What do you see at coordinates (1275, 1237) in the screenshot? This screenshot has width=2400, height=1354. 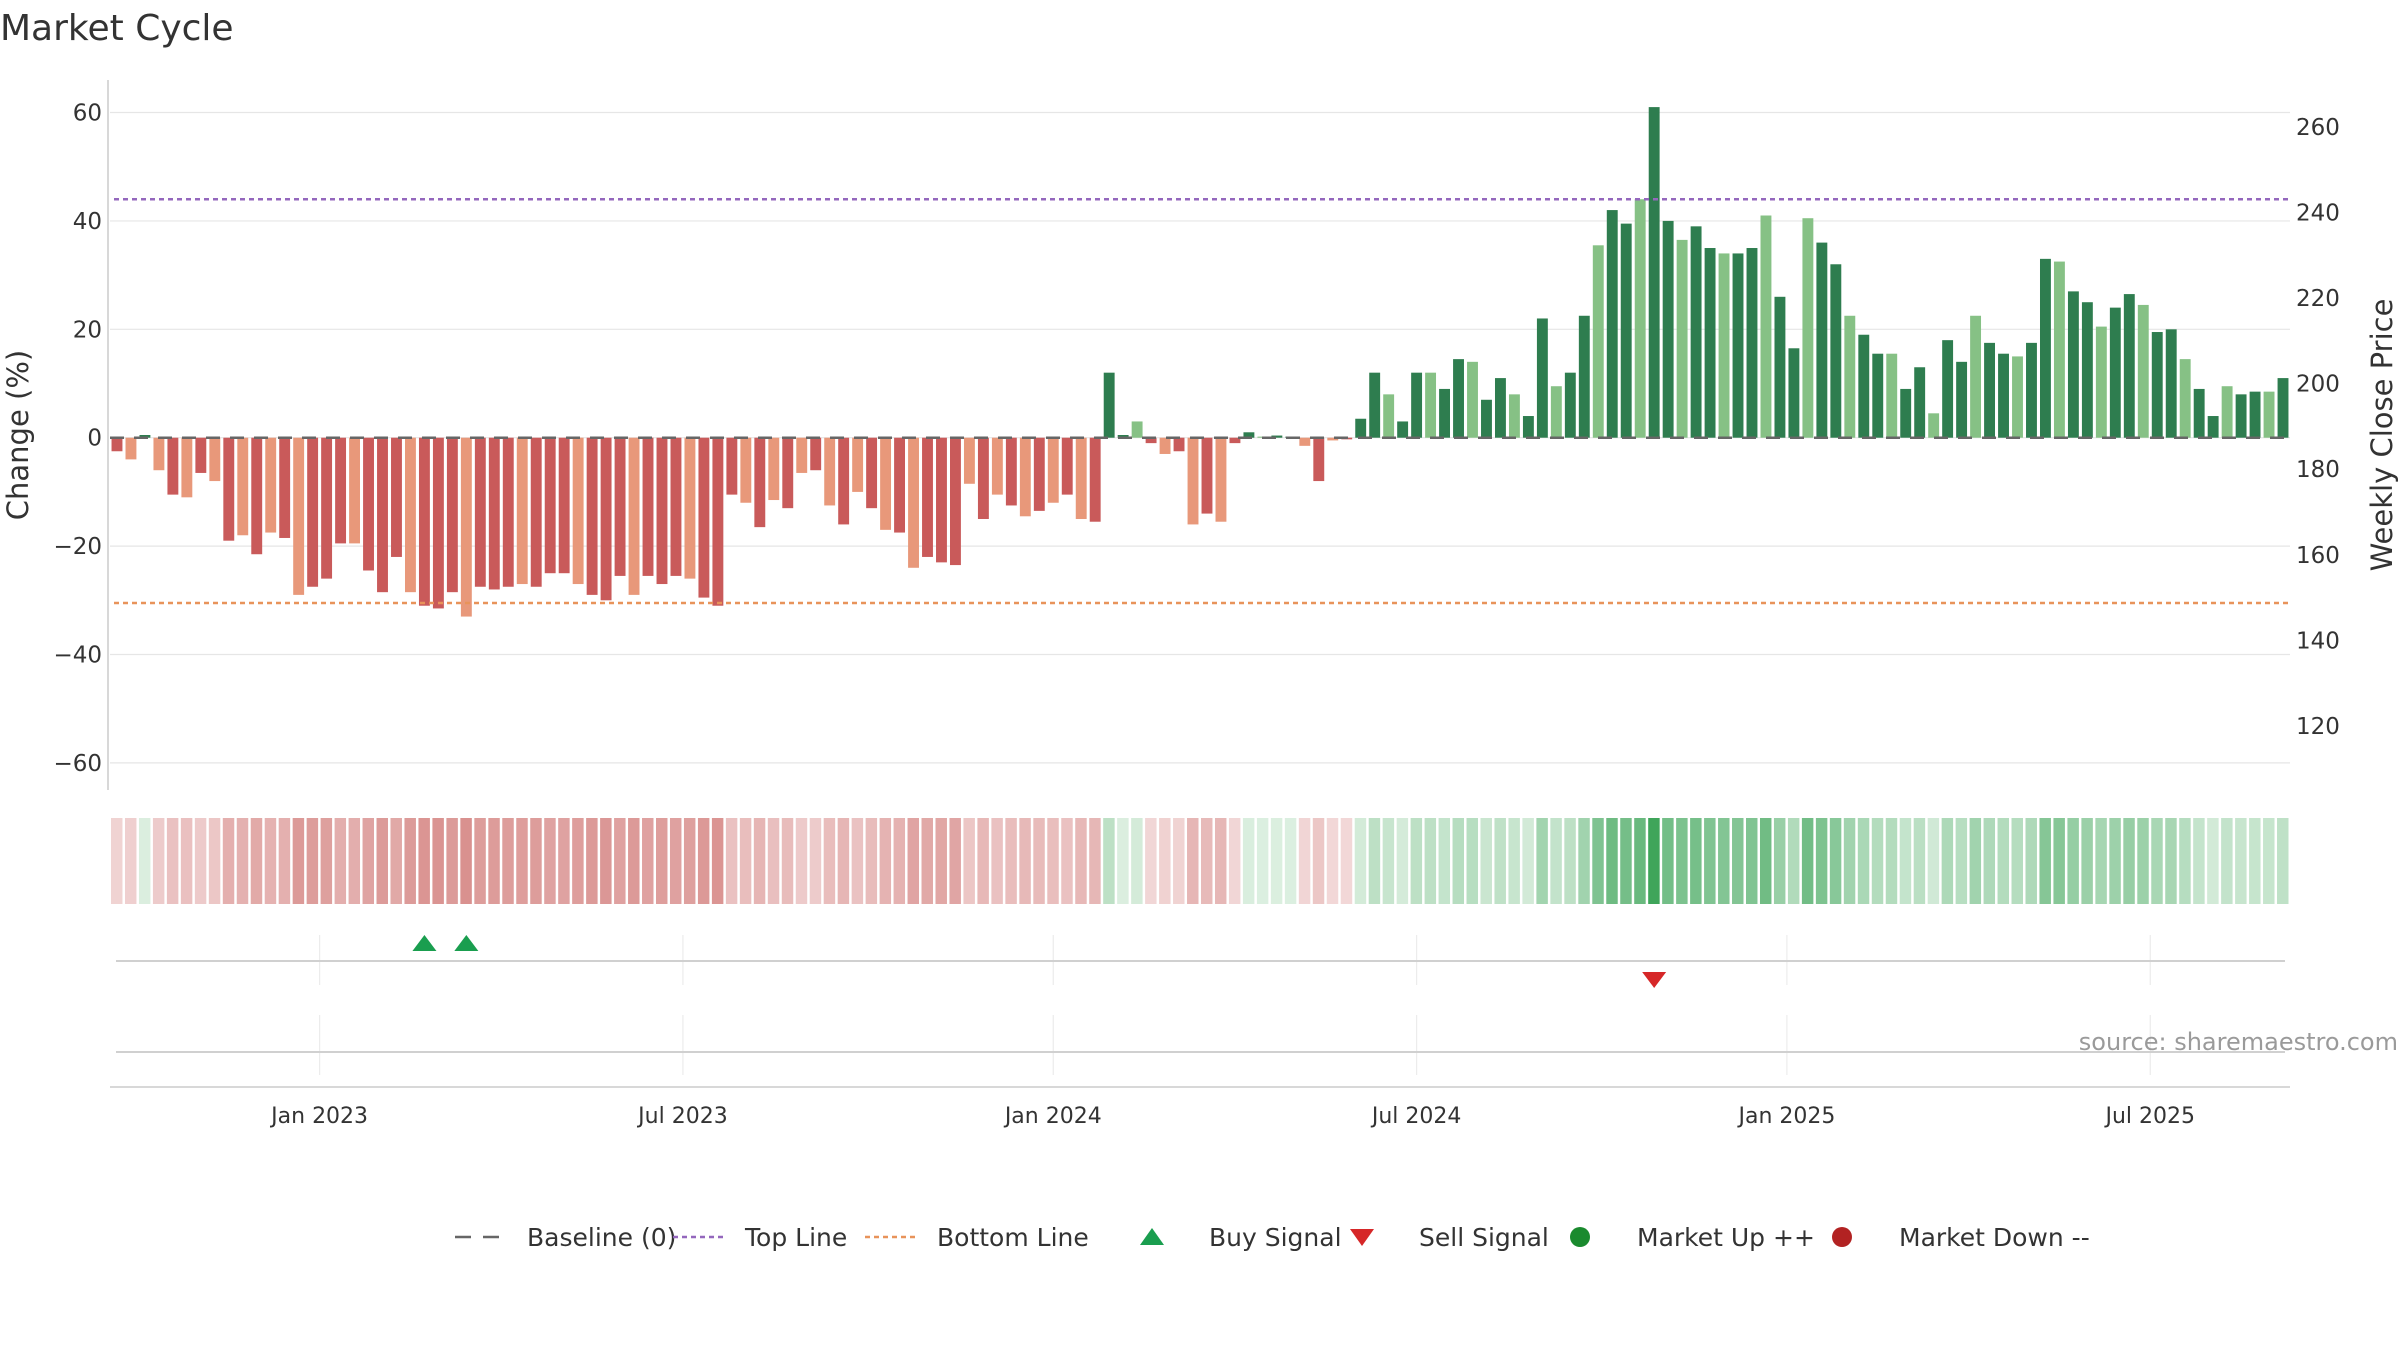 I see `legend-label: Buy Signal` at bounding box center [1275, 1237].